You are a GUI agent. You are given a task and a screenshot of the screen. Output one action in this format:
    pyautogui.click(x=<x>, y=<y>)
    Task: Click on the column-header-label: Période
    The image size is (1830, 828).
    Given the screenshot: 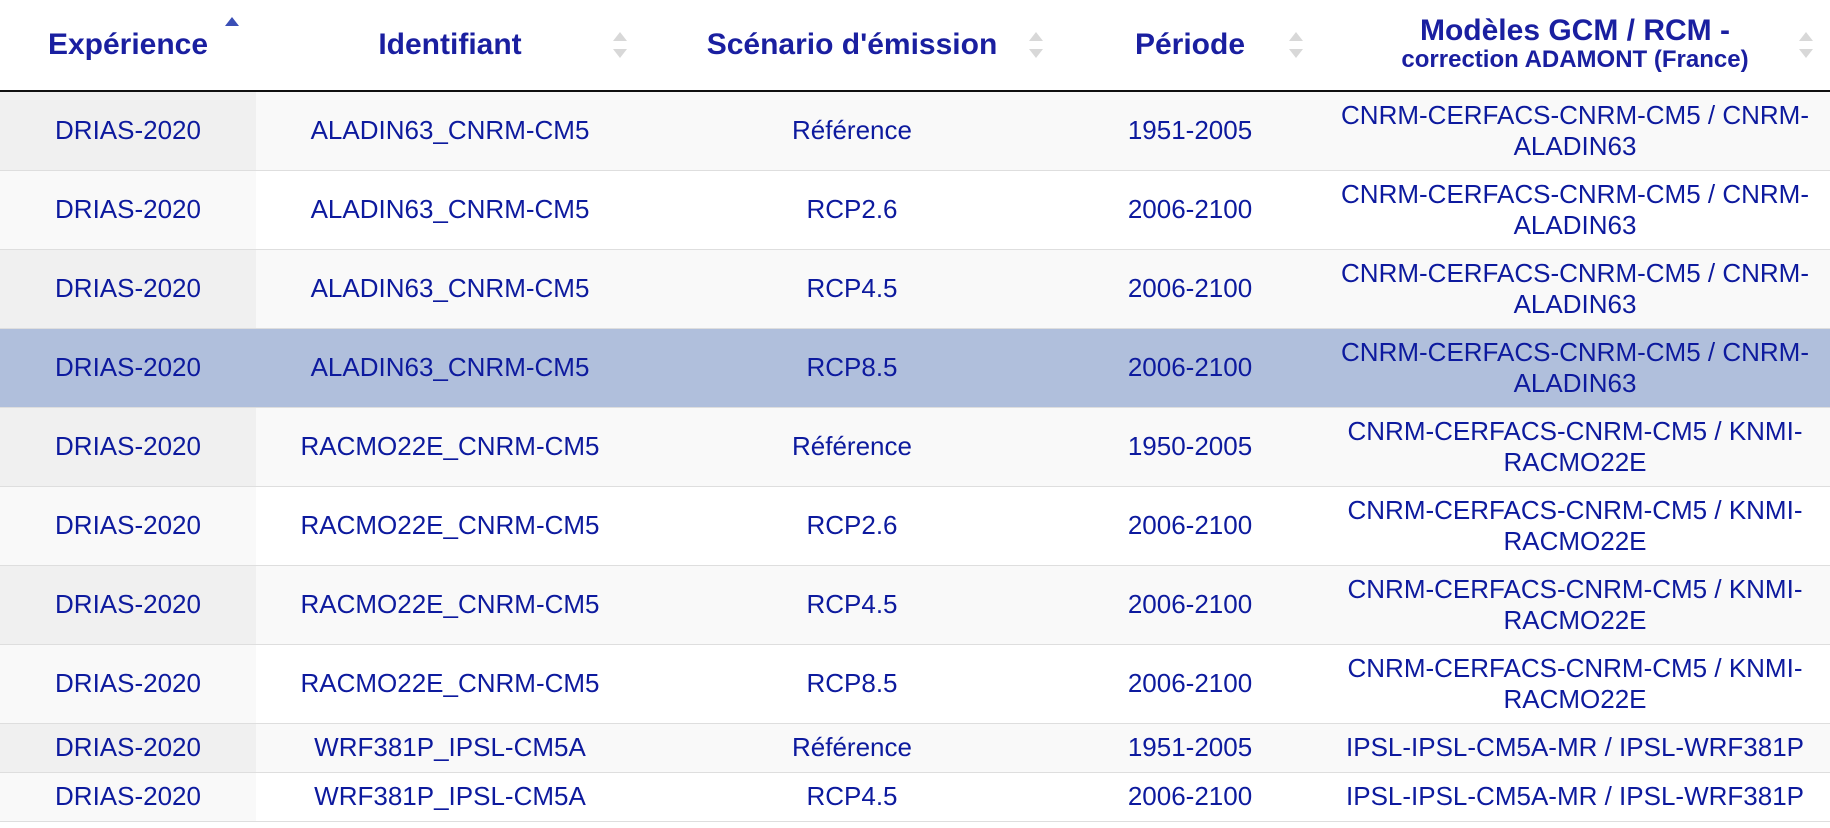 What is the action you would take?
    pyautogui.click(x=1190, y=44)
    